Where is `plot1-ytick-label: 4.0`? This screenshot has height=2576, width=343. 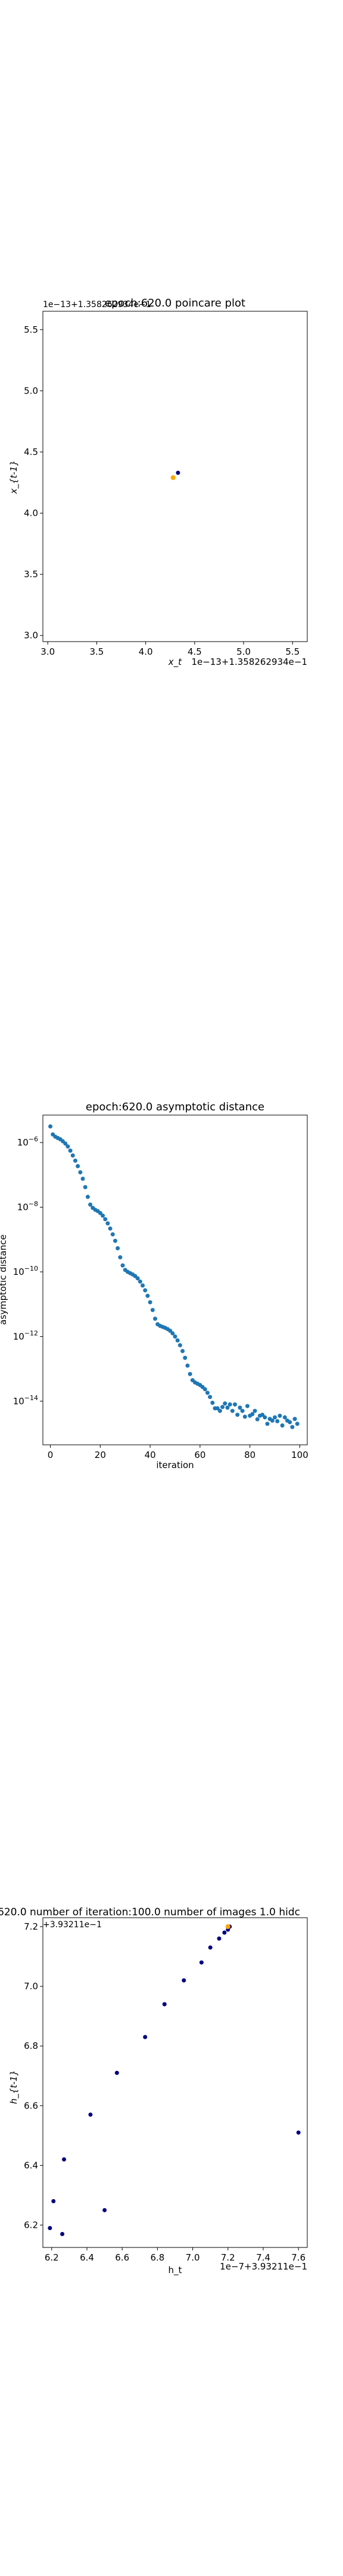 plot1-ytick-label: 4.0 is located at coordinates (31, 513).